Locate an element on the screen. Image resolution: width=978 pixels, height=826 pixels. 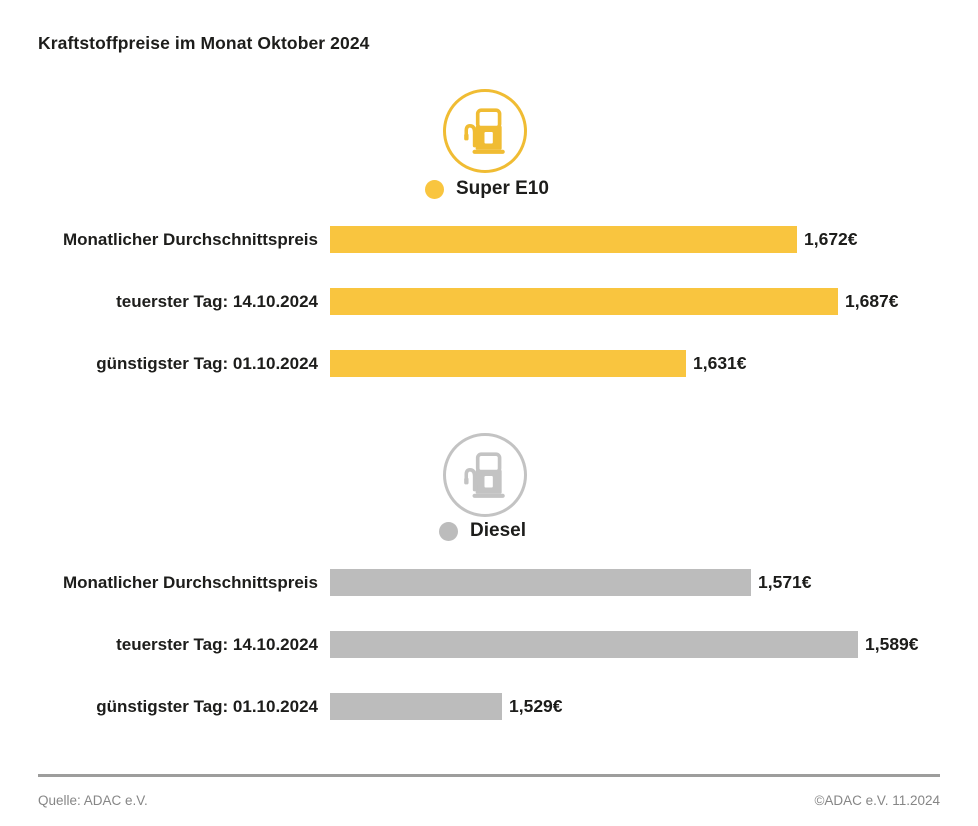
bar-row: günstigster Tag: 01.10.2024 1,631€ is located at coordinates (508, 363).